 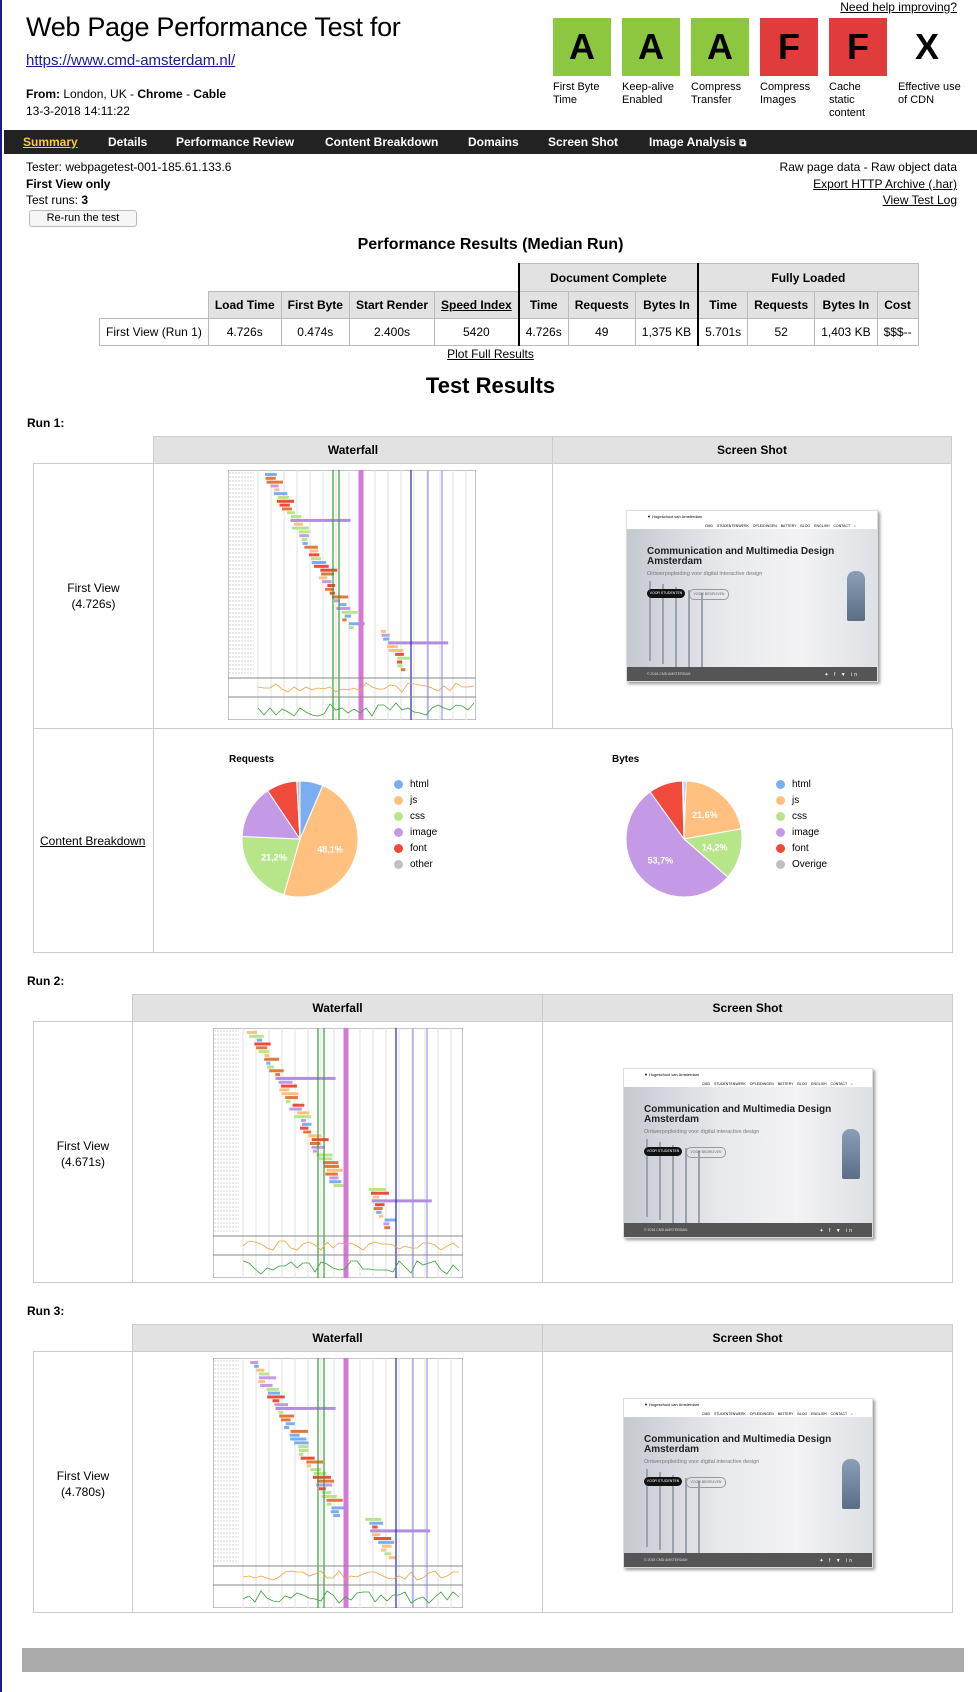 I want to click on tab-domains: Domains, so click(x=493, y=142).